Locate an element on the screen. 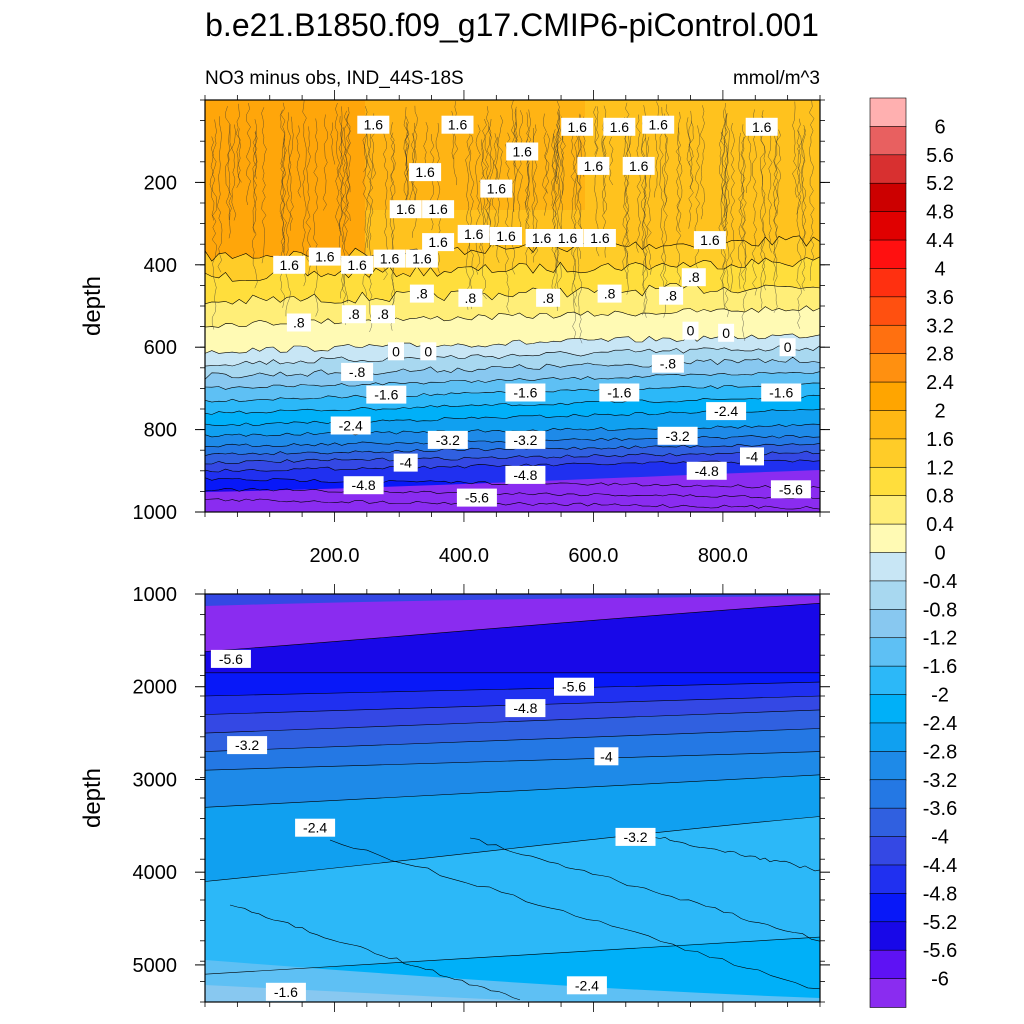 This screenshot has height=1024, width=1024. upper-contour-label: -3.2 is located at coordinates (677, 435).